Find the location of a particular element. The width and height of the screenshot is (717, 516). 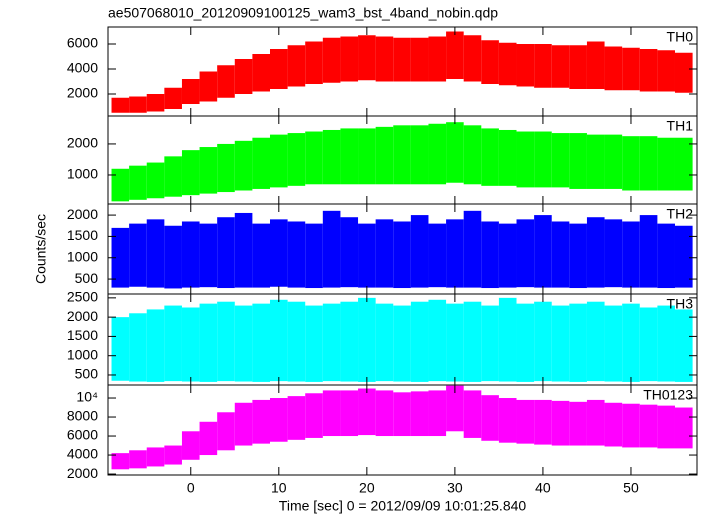

y-tick-label: 1000 is located at coordinates (82, 174).